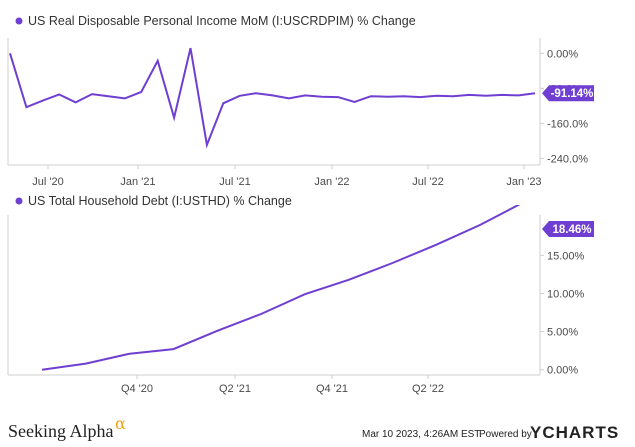  What do you see at coordinates (572, 94) in the screenshot?
I see `last-value-label-income: -91.14%` at bounding box center [572, 94].